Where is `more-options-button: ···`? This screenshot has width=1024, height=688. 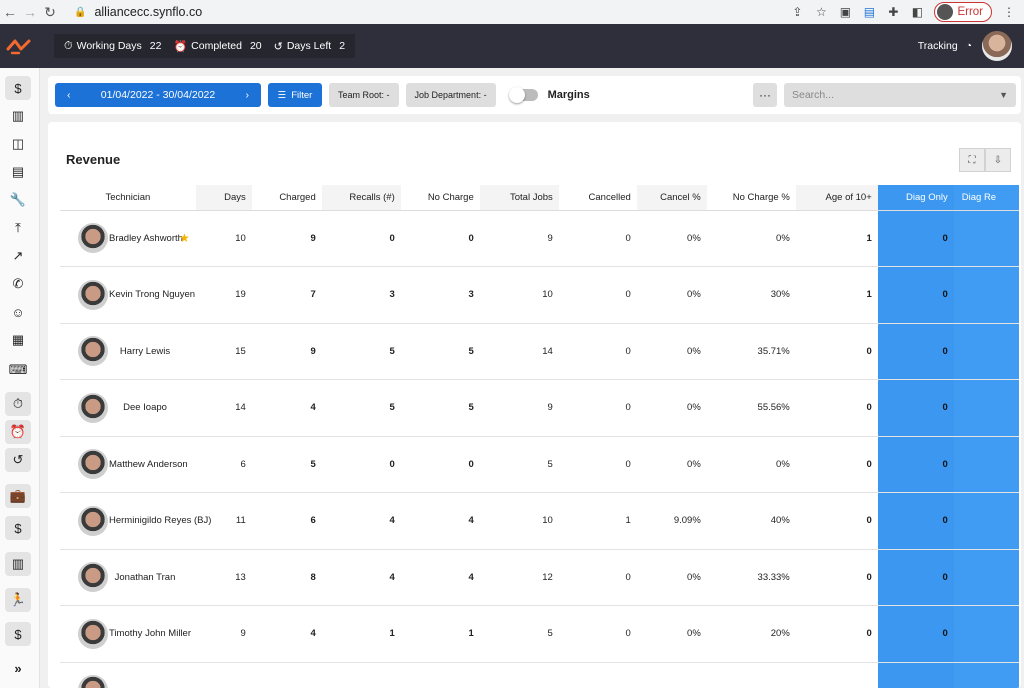 more-options-button: ··· is located at coordinates (765, 95).